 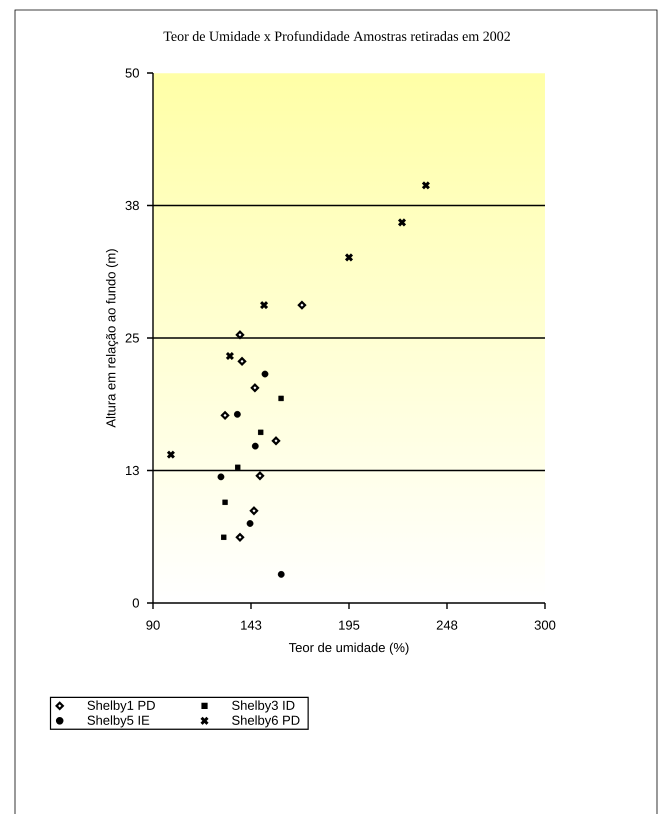 I want to click on legend-label: Shelby6 PD, so click(x=266, y=721).